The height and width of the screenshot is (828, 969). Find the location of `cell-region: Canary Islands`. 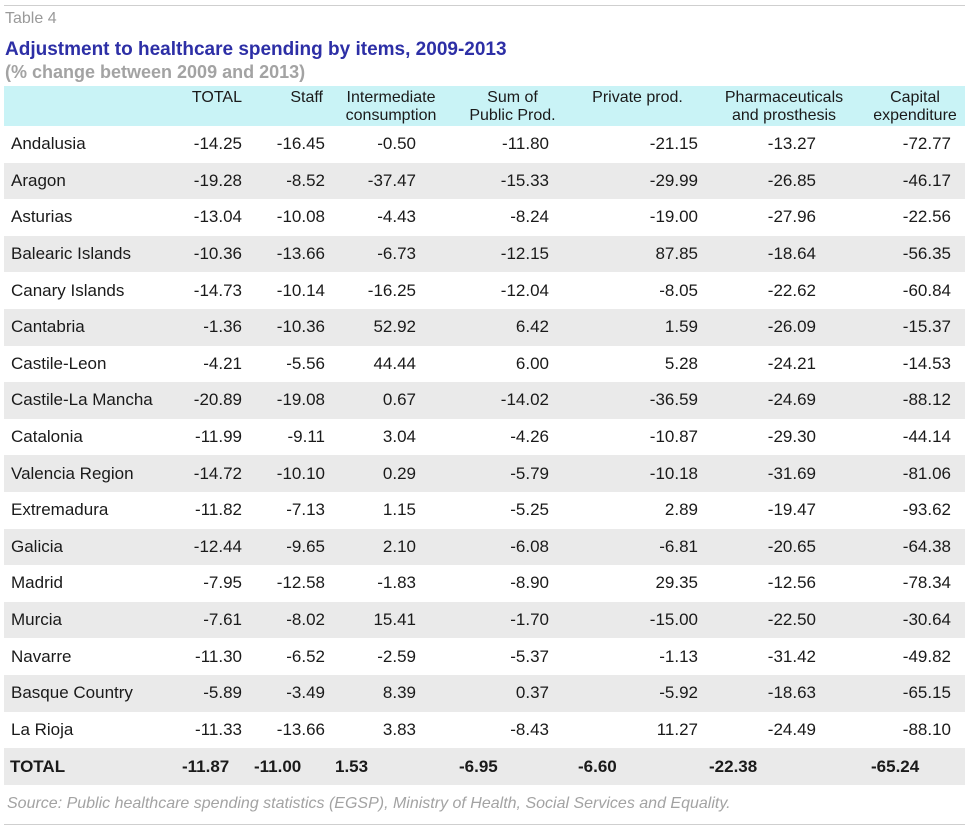

cell-region: Canary Islands is located at coordinates (68, 290).